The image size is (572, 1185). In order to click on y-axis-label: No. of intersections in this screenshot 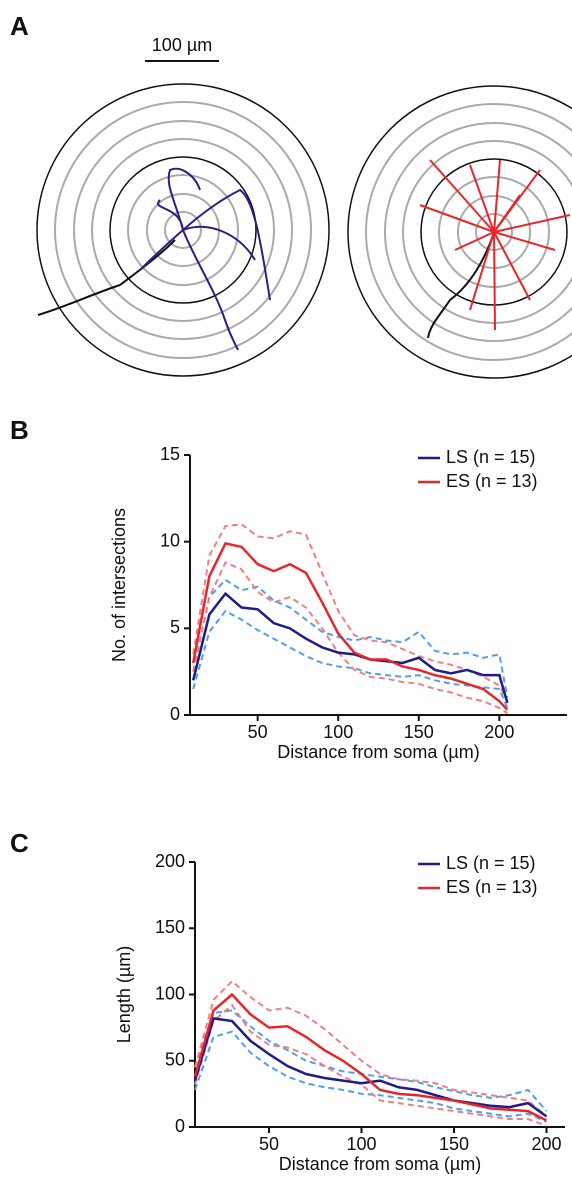, I will do `click(119, 585)`.